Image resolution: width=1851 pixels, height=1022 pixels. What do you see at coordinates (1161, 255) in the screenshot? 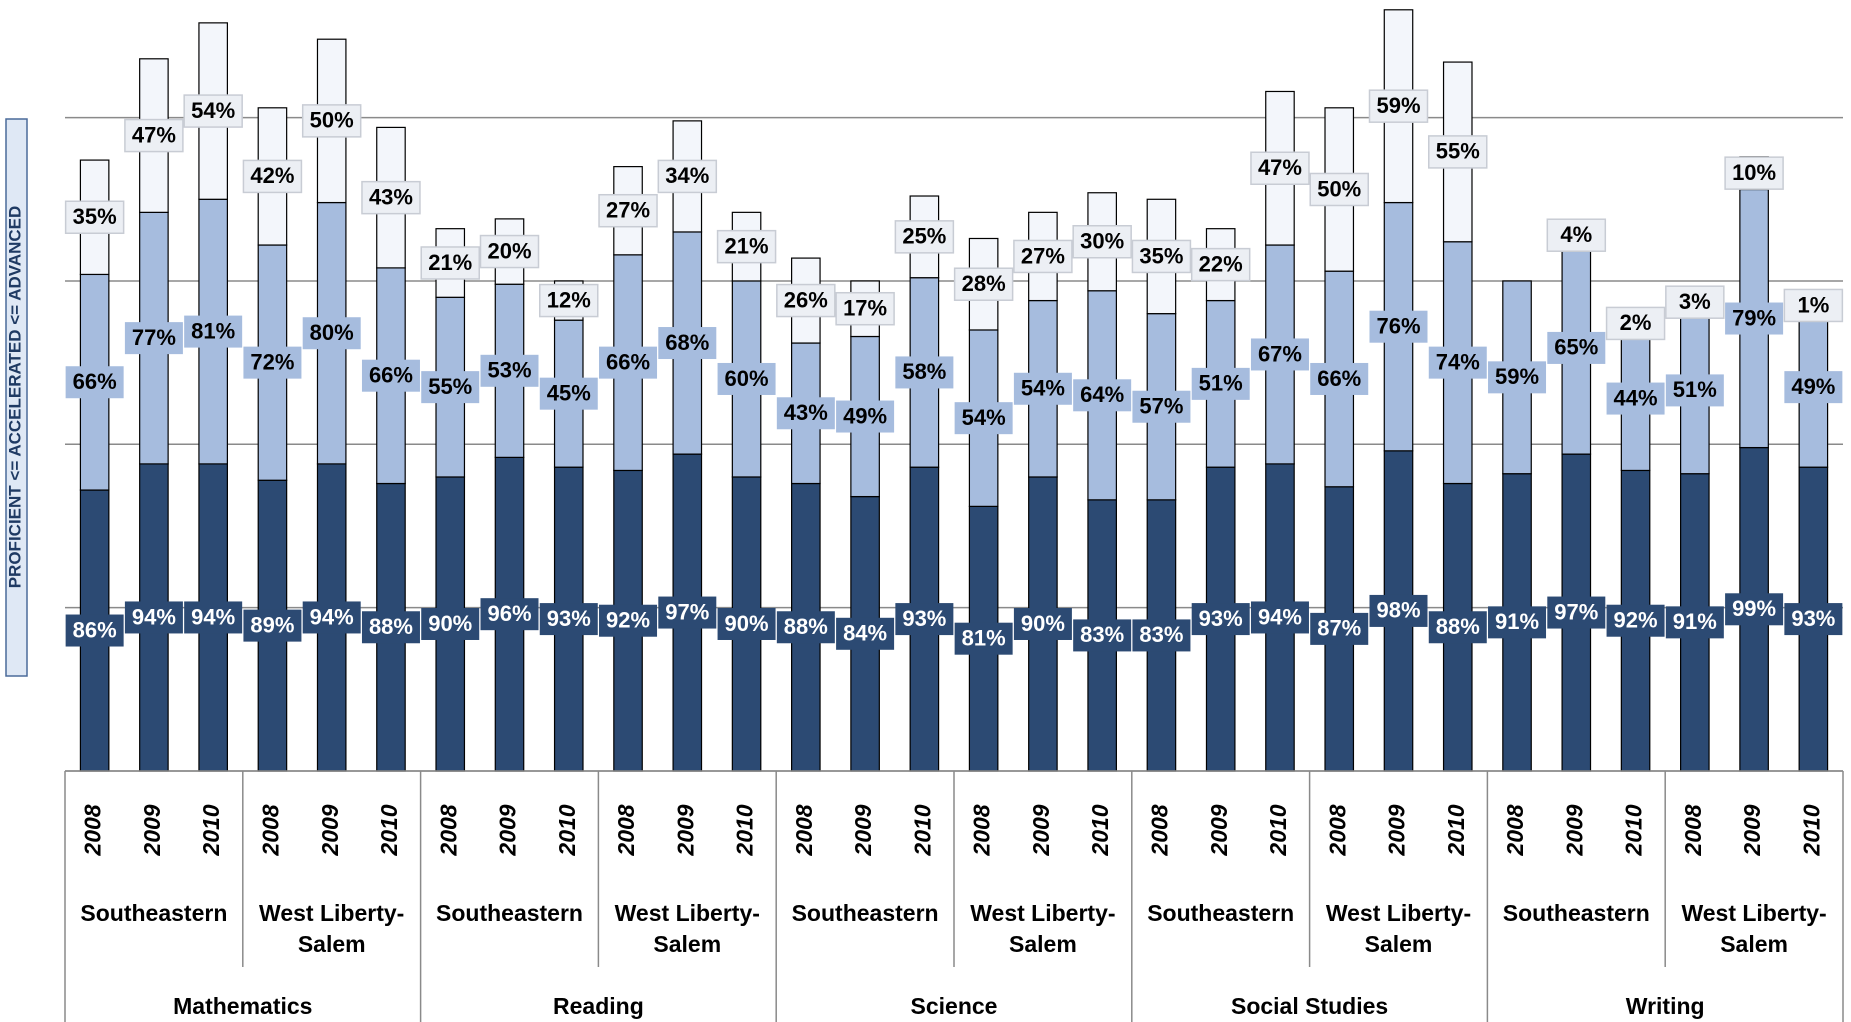
I see `value-label: 35%` at bounding box center [1161, 255].